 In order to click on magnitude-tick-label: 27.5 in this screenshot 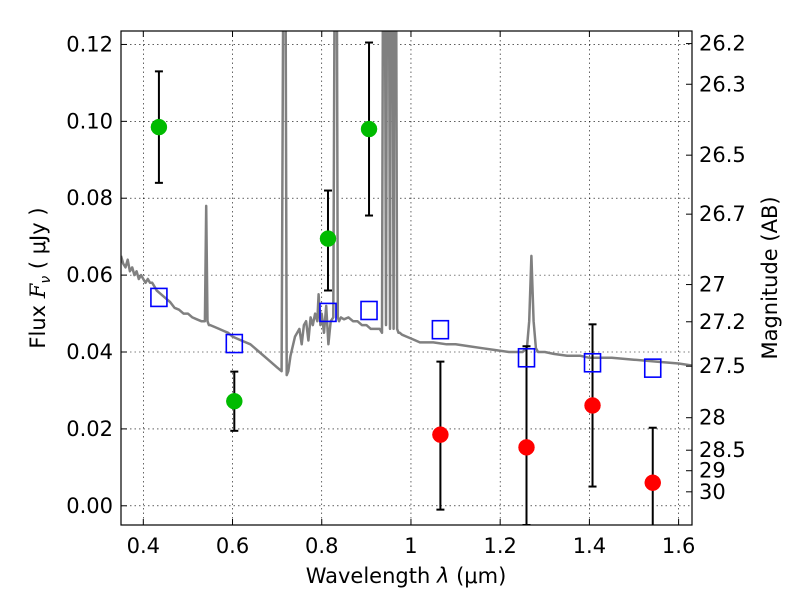, I will do `click(722, 366)`.